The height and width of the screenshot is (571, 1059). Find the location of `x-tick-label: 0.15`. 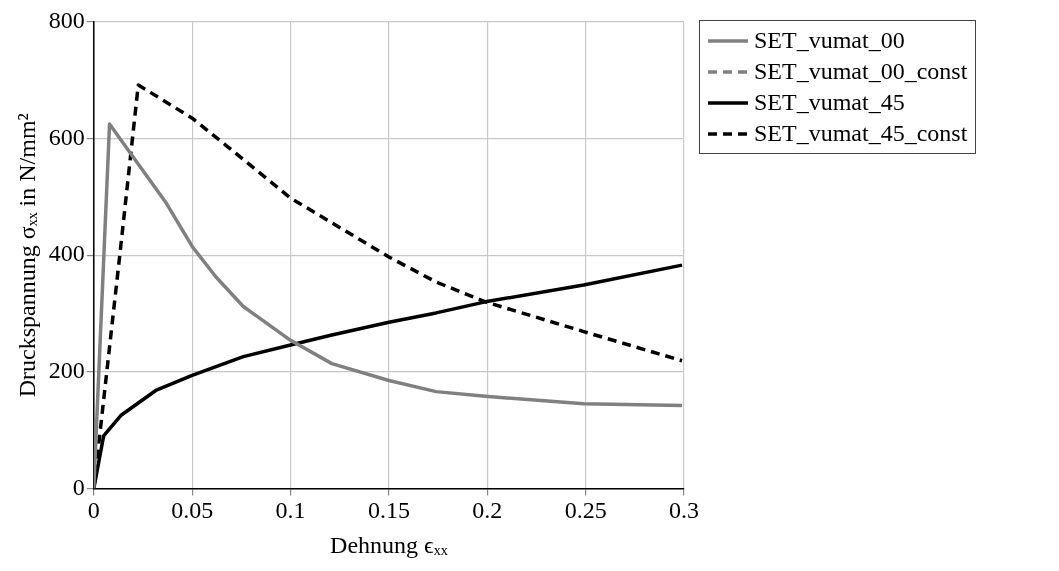

x-tick-label: 0.15 is located at coordinates (388, 510).